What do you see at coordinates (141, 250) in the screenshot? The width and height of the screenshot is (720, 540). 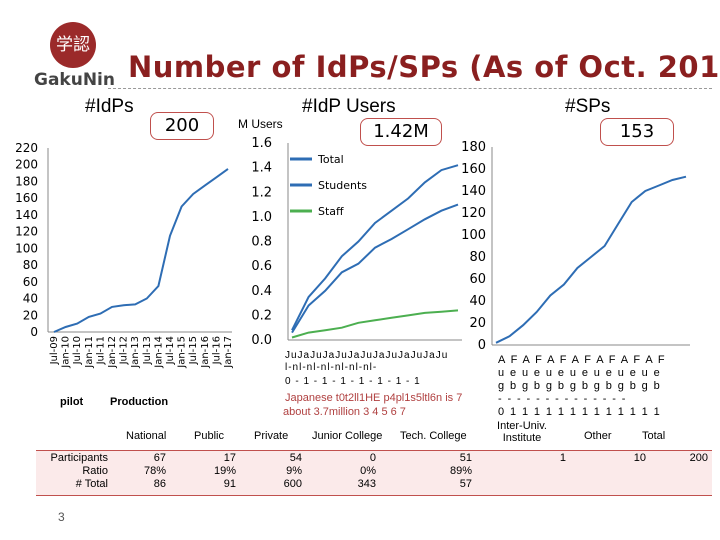 I see `idps-series-line` at bounding box center [141, 250].